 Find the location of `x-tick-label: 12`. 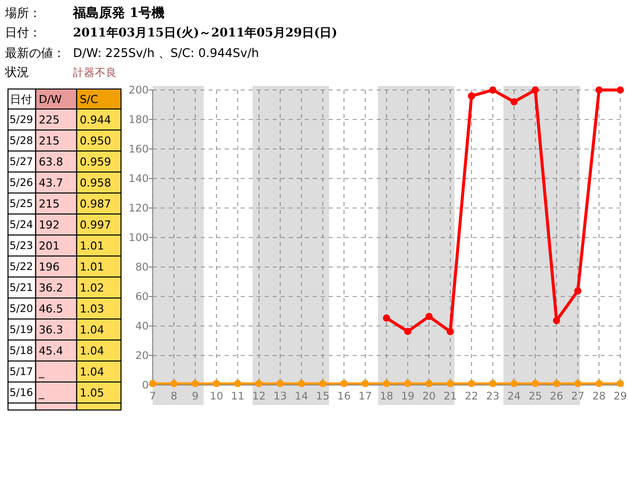

x-tick-label: 12 is located at coordinates (259, 396).